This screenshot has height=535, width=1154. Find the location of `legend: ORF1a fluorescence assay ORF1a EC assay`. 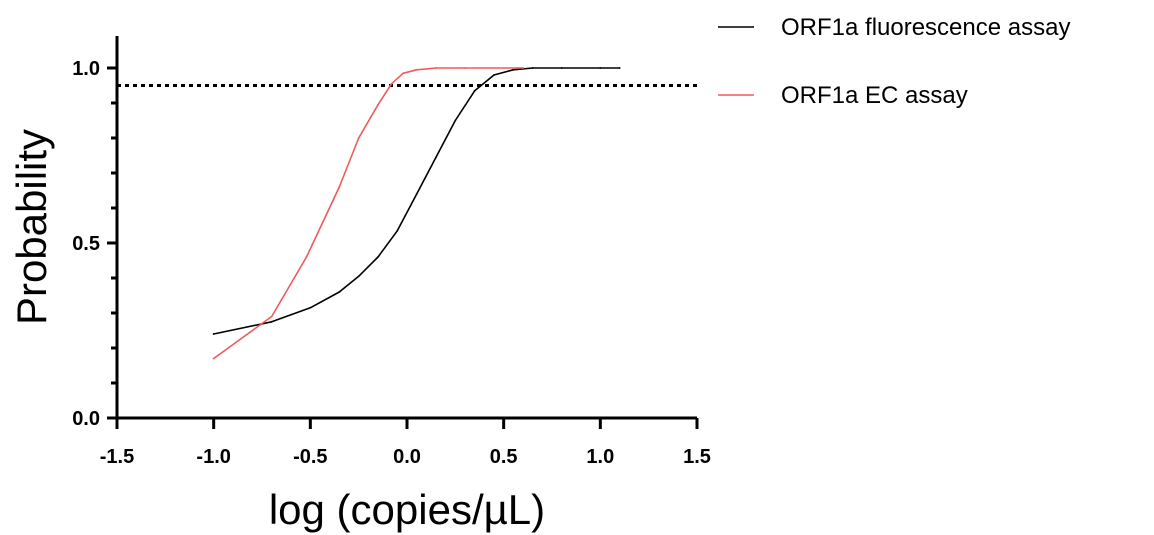

legend: ORF1a fluorescence assay ORF1a EC assay is located at coordinates (894, 61).